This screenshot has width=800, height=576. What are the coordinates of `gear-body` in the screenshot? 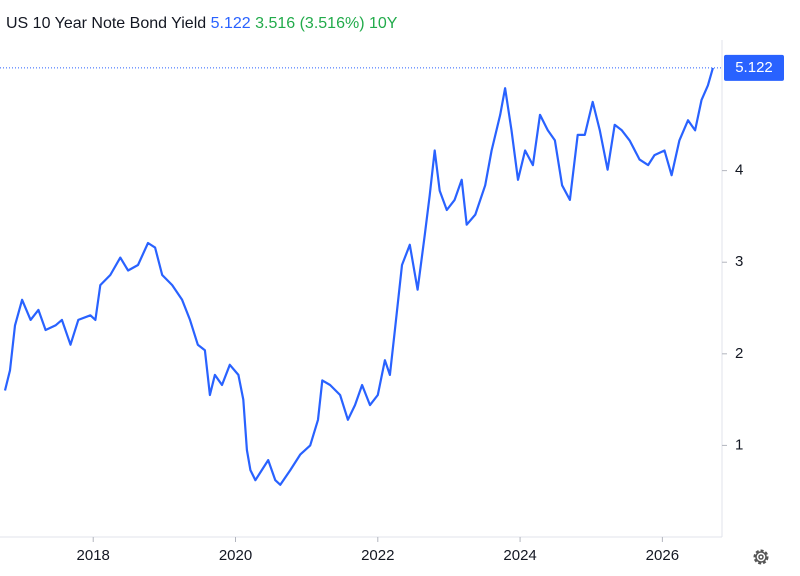 It's located at (761, 557).